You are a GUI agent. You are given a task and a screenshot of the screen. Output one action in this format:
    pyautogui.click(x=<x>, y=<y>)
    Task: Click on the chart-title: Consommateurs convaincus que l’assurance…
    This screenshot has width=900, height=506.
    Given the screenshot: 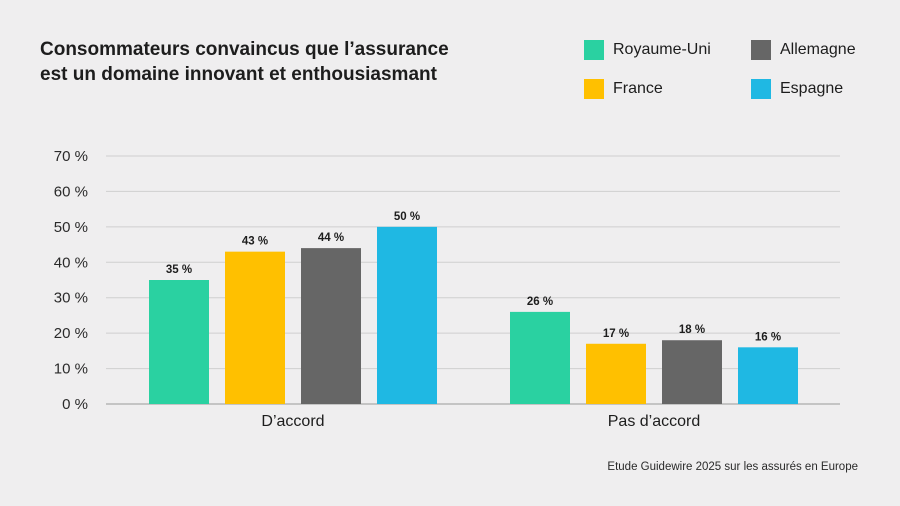 What is the action you would take?
    pyautogui.click(x=244, y=62)
    